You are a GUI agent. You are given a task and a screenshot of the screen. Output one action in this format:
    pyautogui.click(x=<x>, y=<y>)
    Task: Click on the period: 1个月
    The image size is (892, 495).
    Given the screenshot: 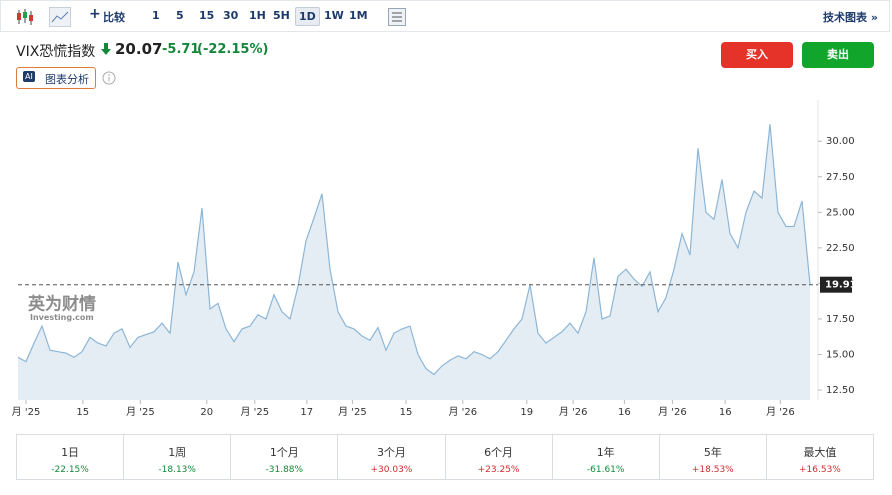 What is the action you would take?
    pyautogui.click(x=284, y=452)
    